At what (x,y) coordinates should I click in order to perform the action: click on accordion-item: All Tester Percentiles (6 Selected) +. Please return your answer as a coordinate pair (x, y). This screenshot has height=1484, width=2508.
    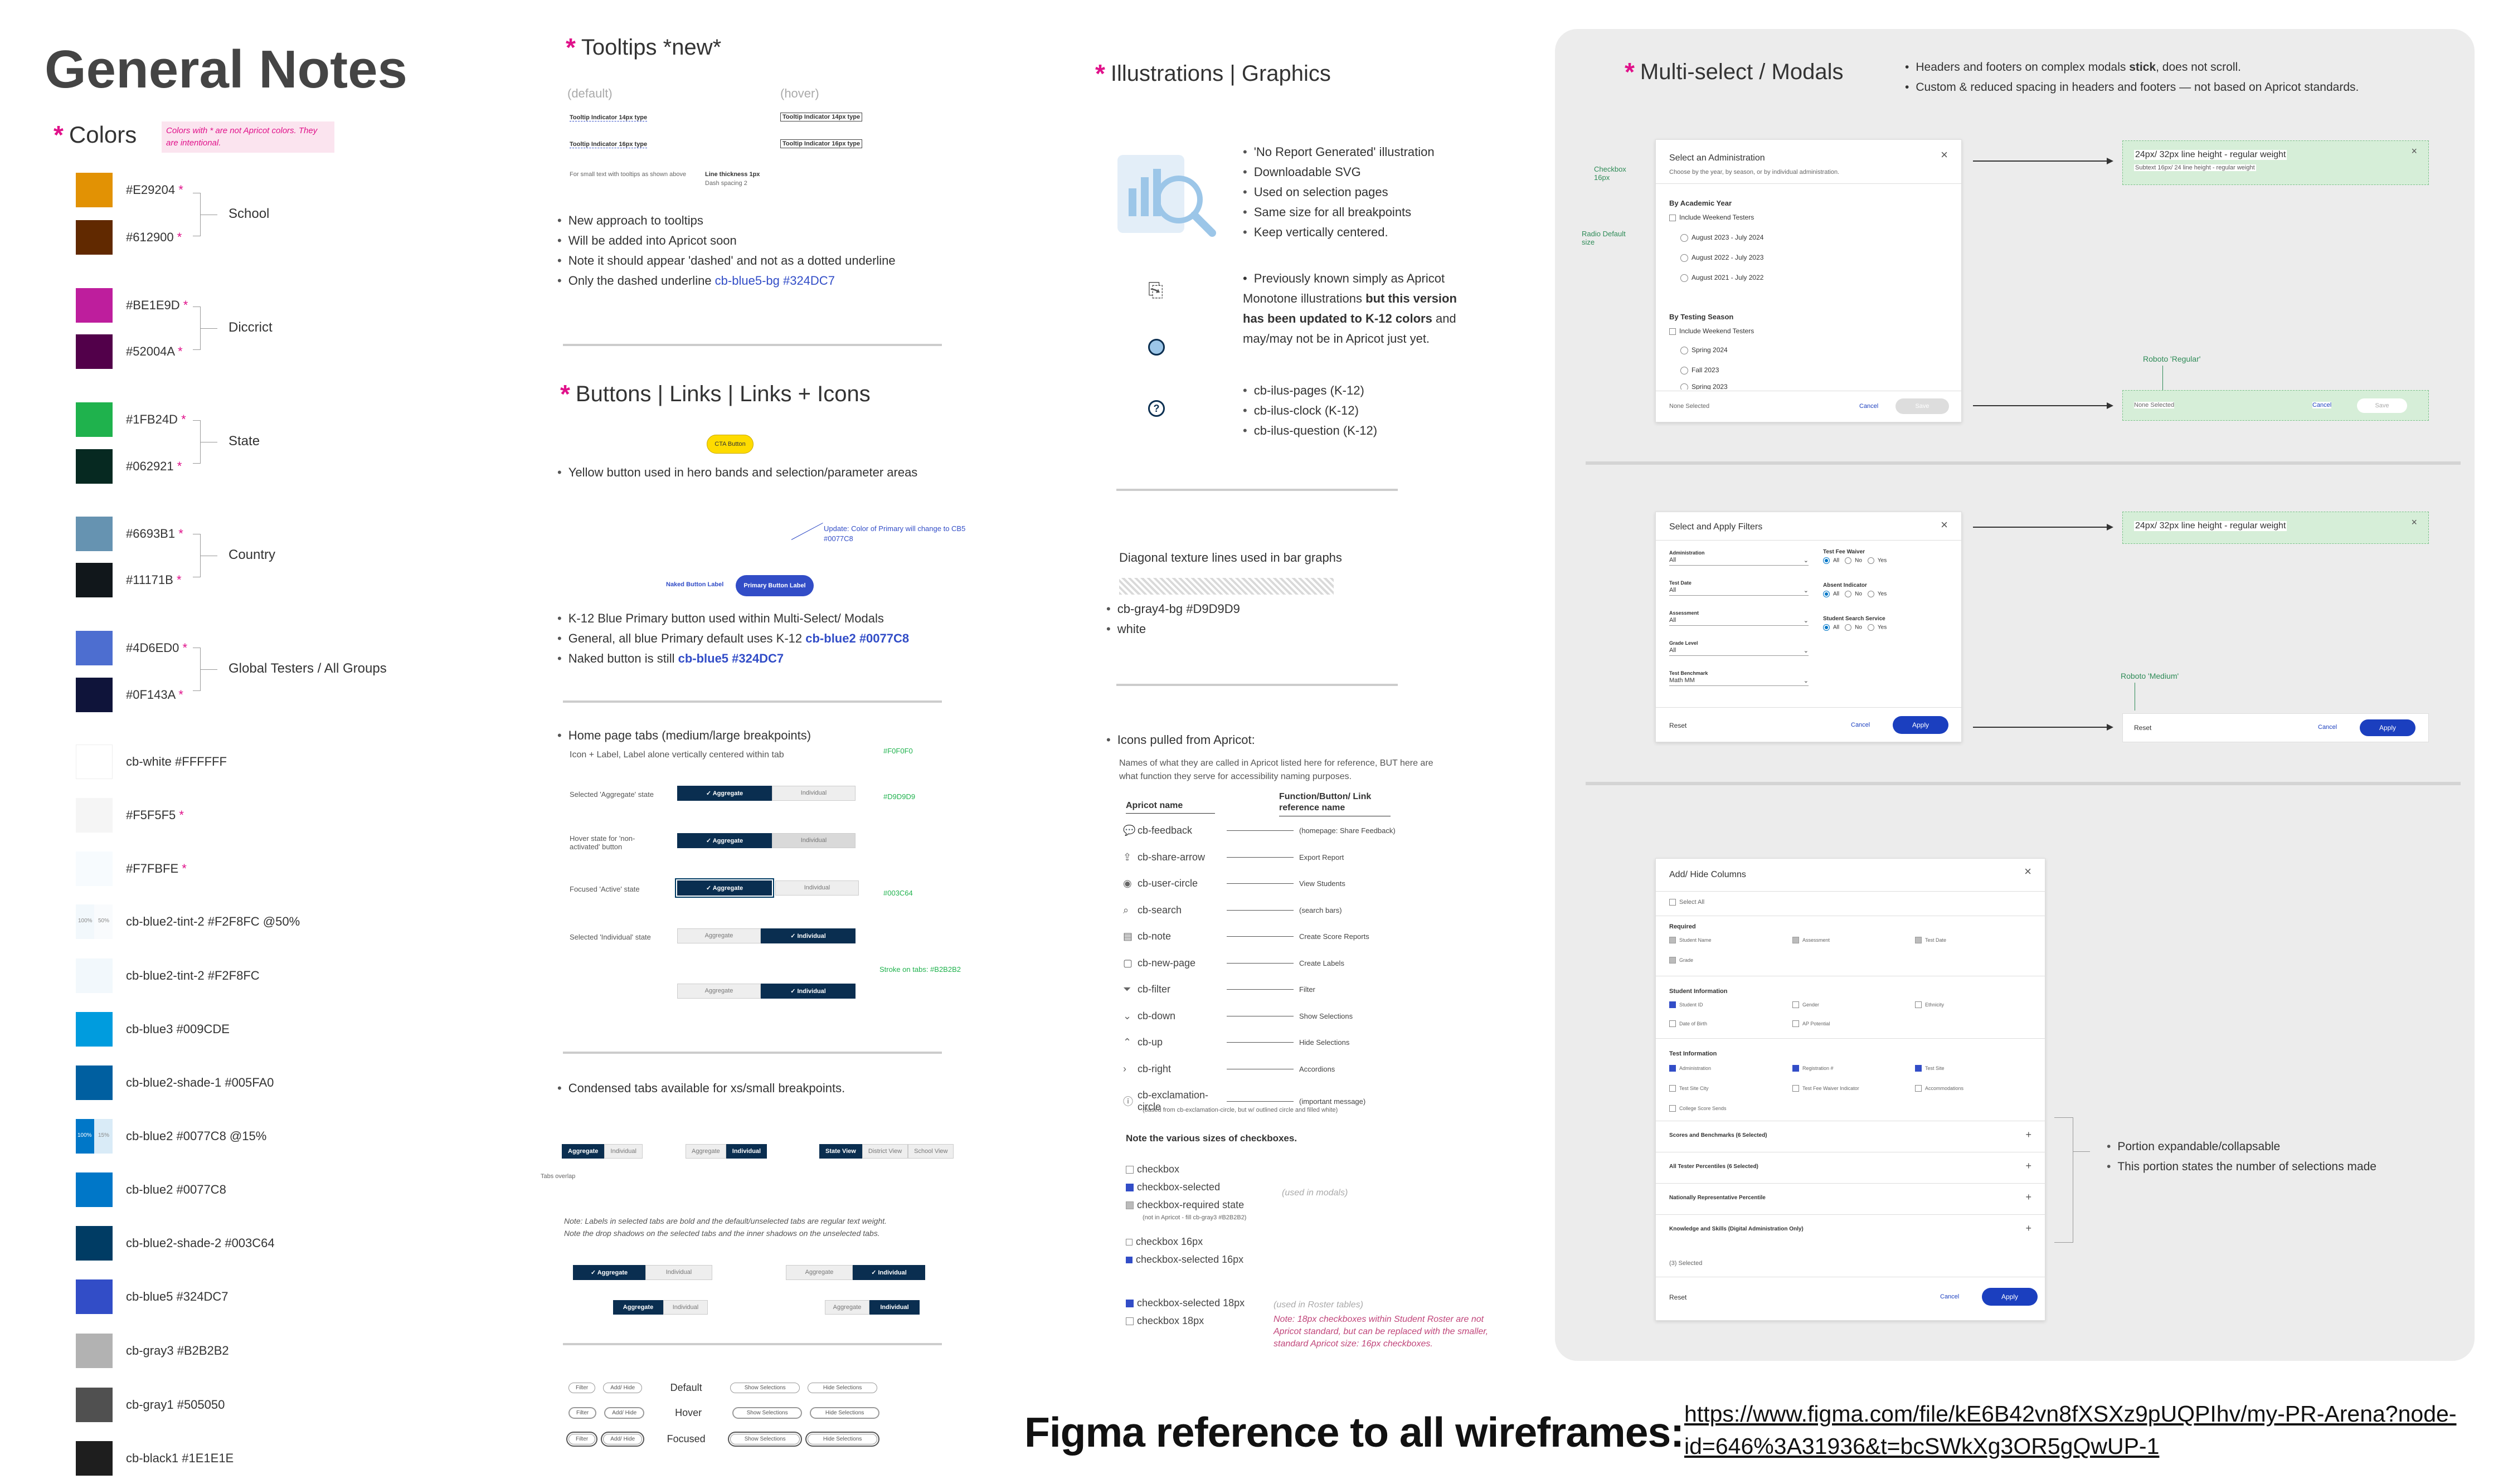
    Looking at the image, I should click on (1850, 1167).